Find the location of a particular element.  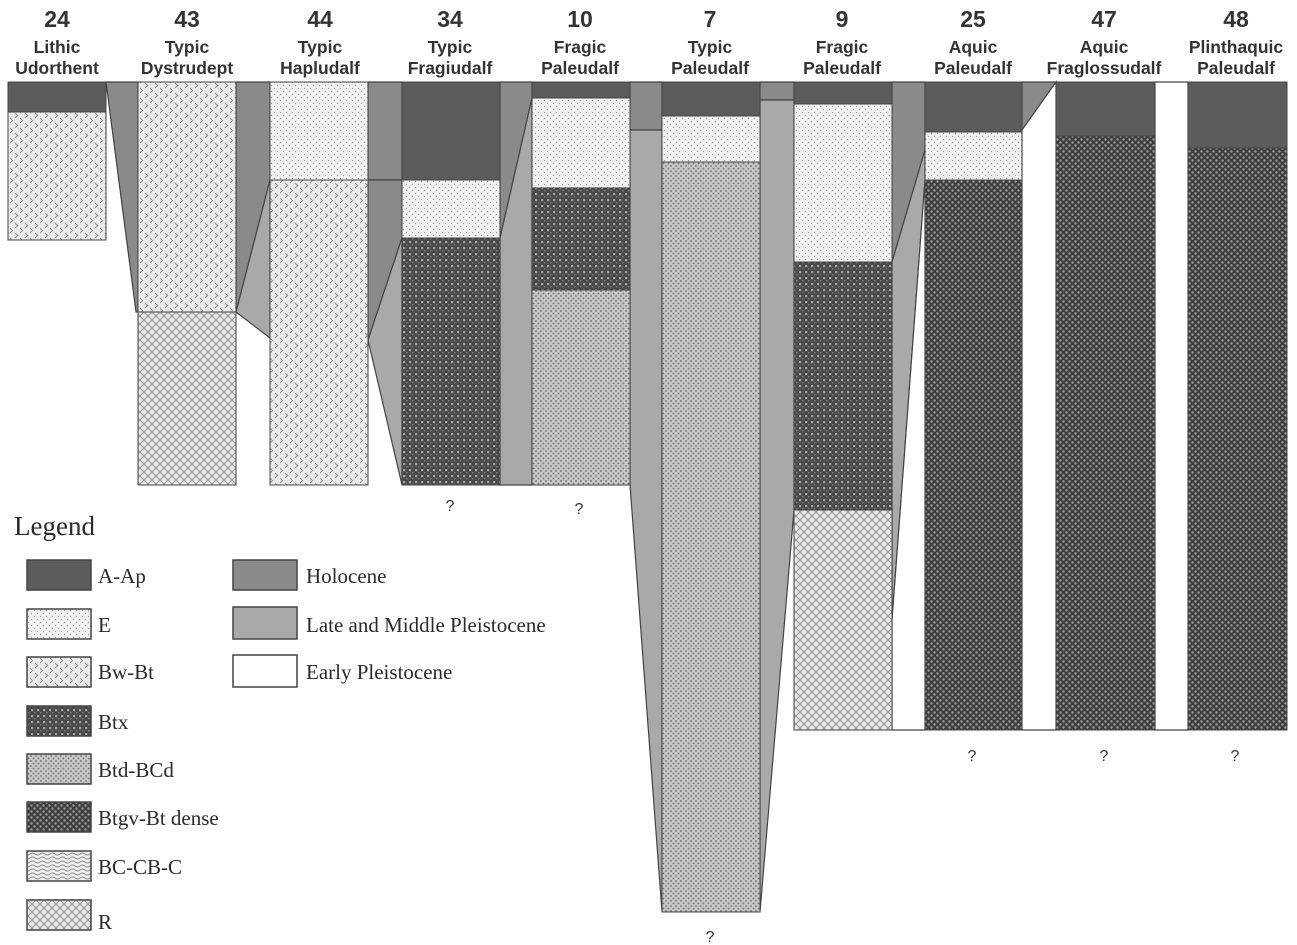

legend-item-holocene: Holocene is located at coordinates (309, 575).